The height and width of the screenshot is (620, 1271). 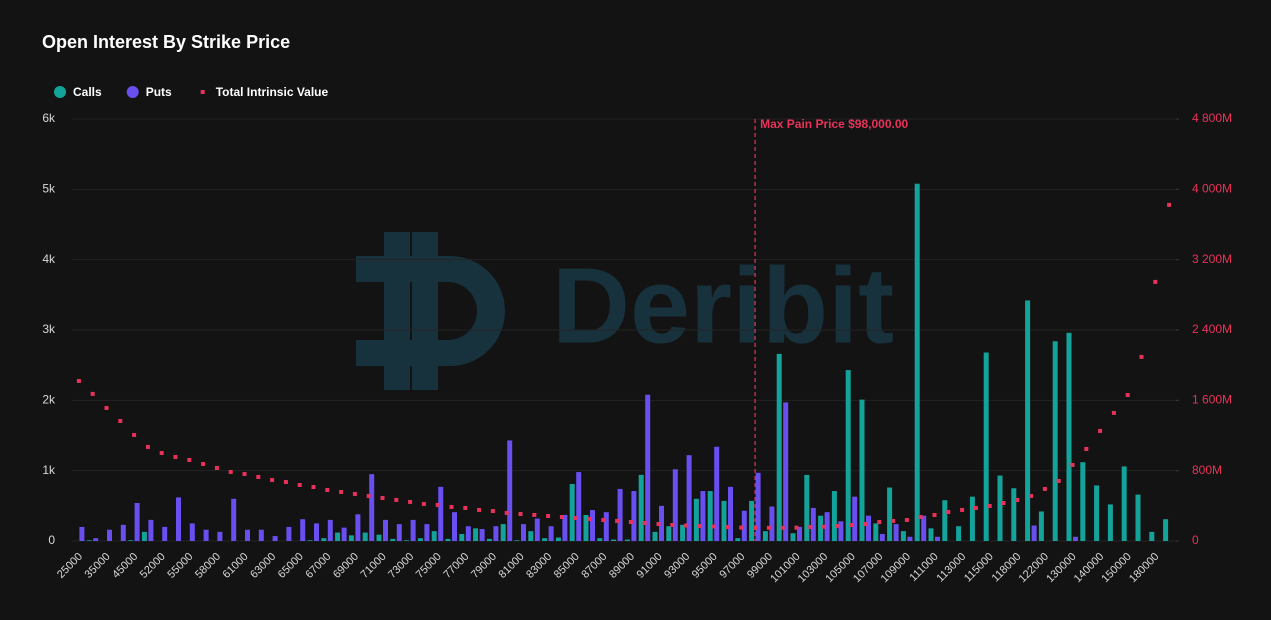 What do you see at coordinates (1195, 540) in the screenshot?
I see `y2-tick-label: 0` at bounding box center [1195, 540].